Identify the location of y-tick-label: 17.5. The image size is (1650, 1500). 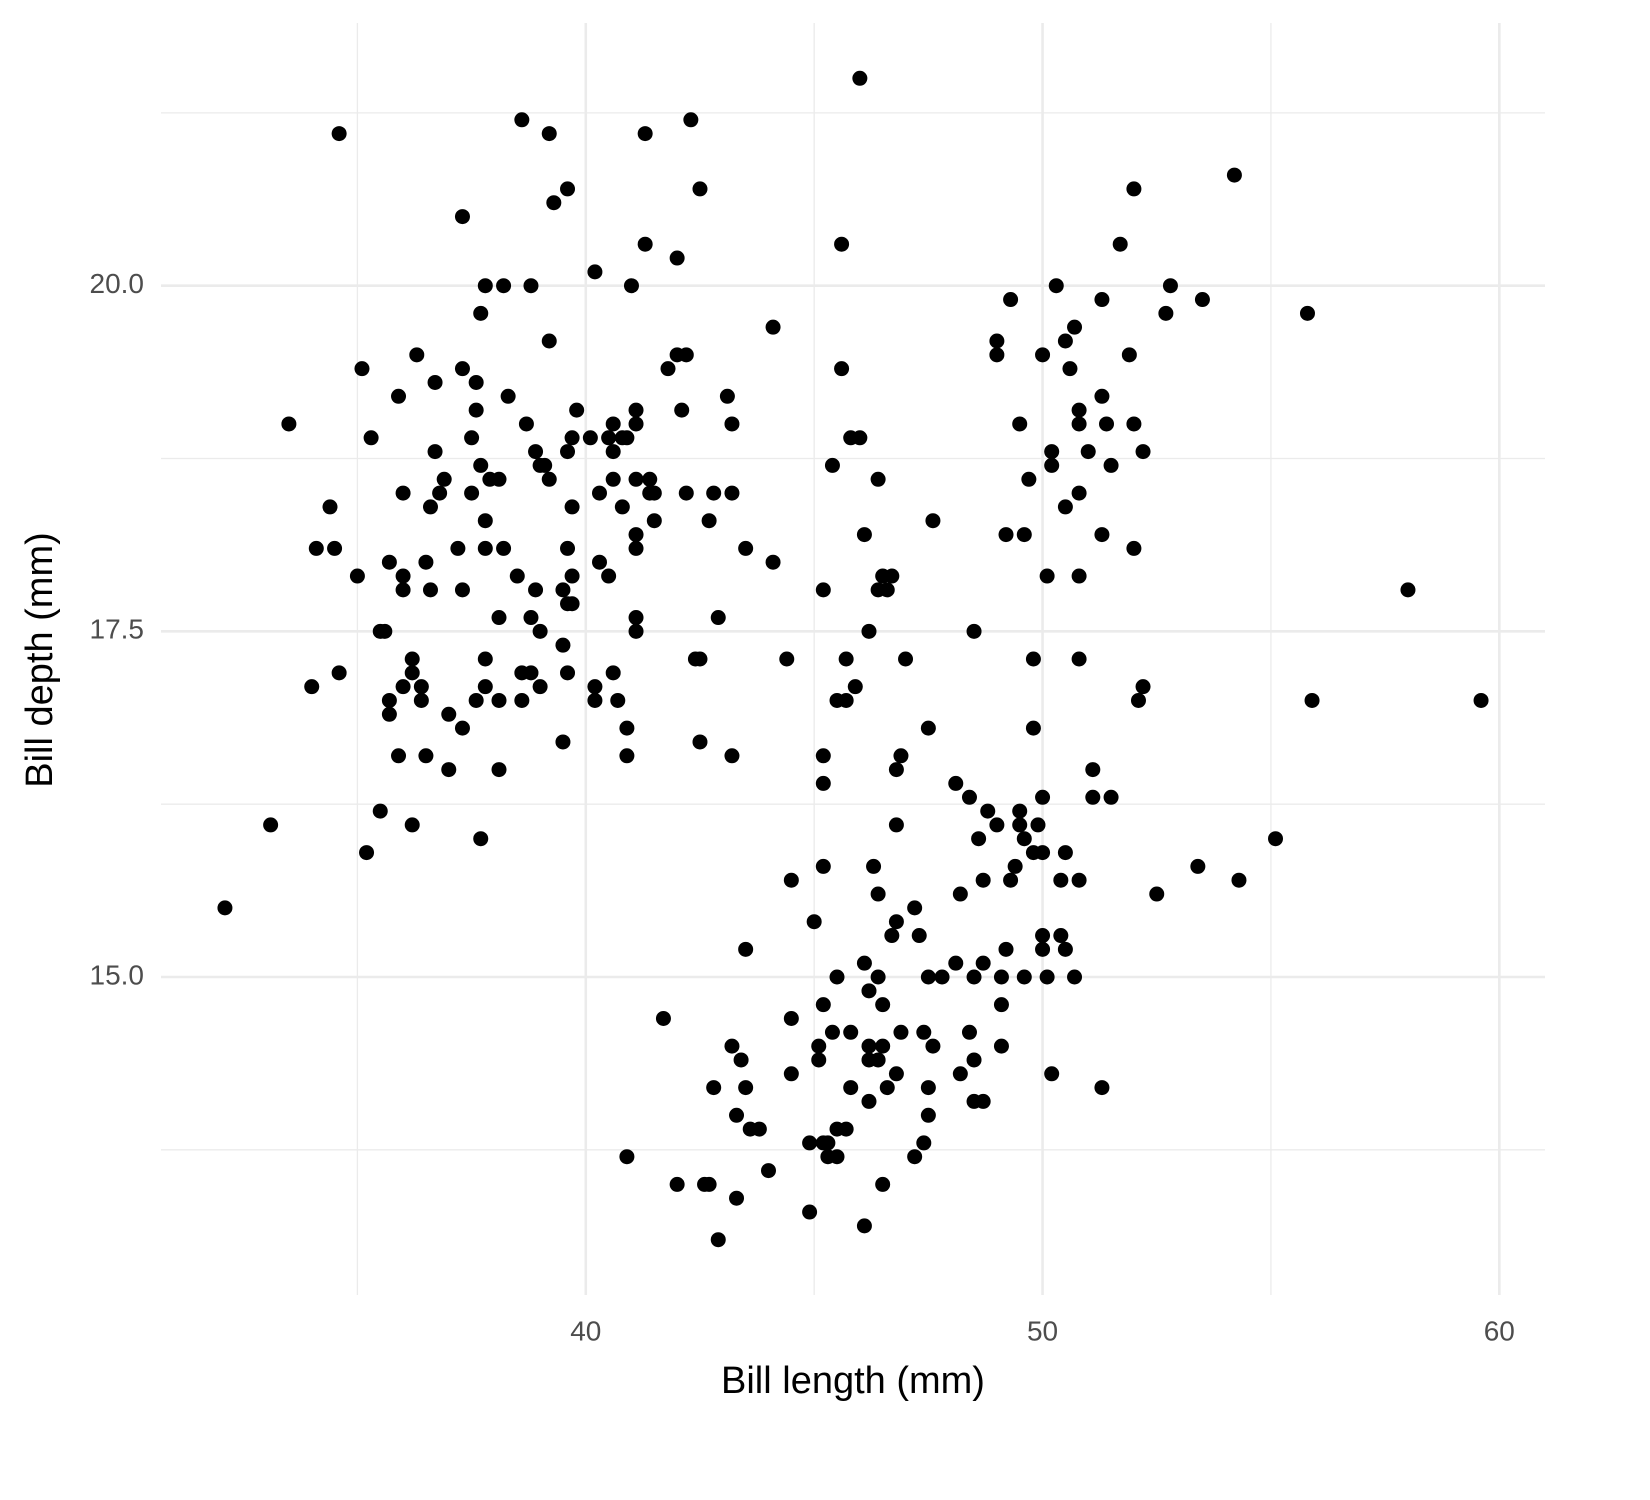
(117, 629).